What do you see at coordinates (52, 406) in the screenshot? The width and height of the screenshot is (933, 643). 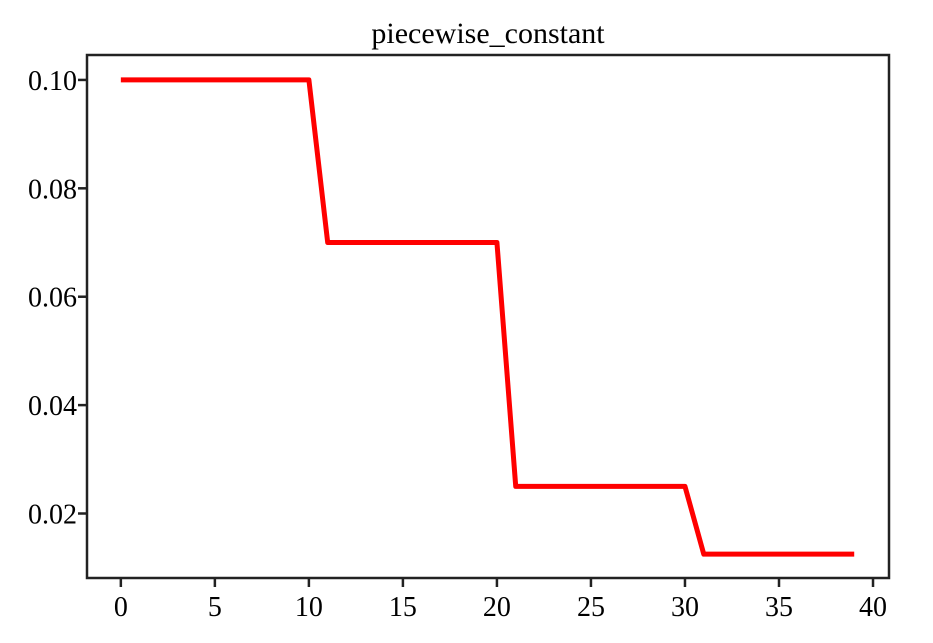 I see `y-tick-label: 0.04` at bounding box center [52, 406].